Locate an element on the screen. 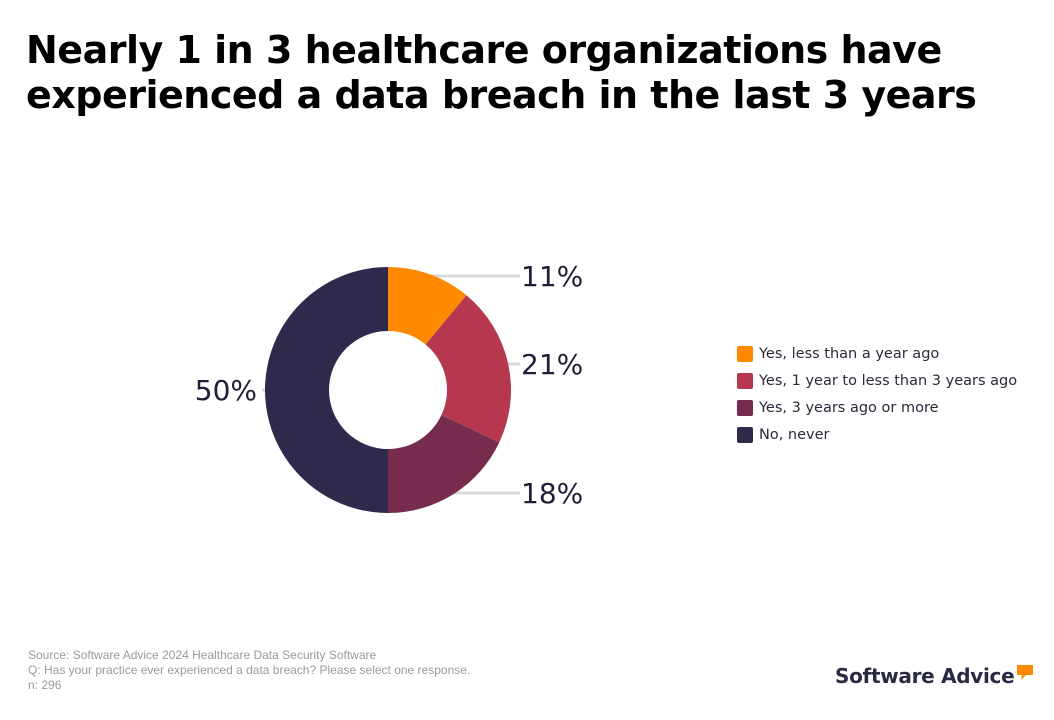  percent-labels: 11% 21% 18% 50% is located at coordinates (389, 385).